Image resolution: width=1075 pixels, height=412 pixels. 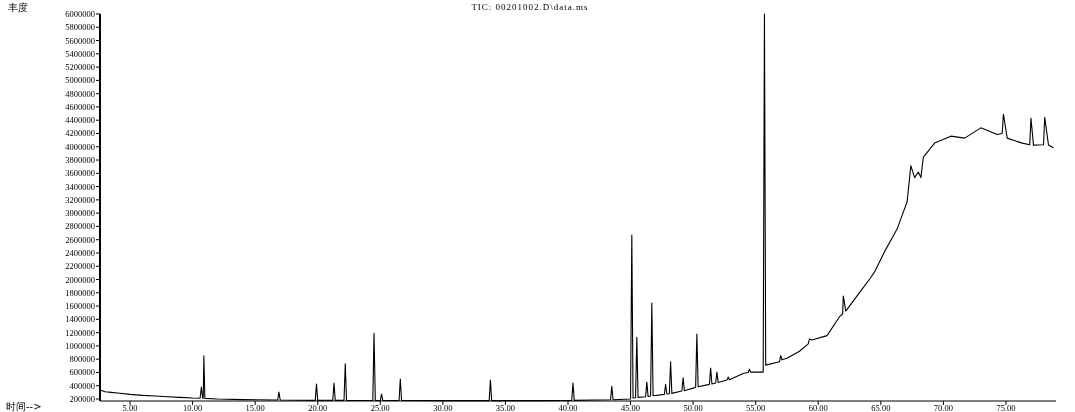 I want to click on y-tick-label: 5000000, so click(x=80, y=80).